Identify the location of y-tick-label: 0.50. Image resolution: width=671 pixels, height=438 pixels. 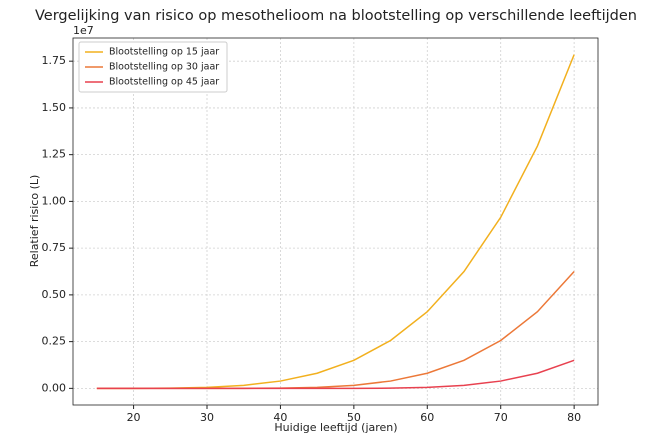
(54, 294).